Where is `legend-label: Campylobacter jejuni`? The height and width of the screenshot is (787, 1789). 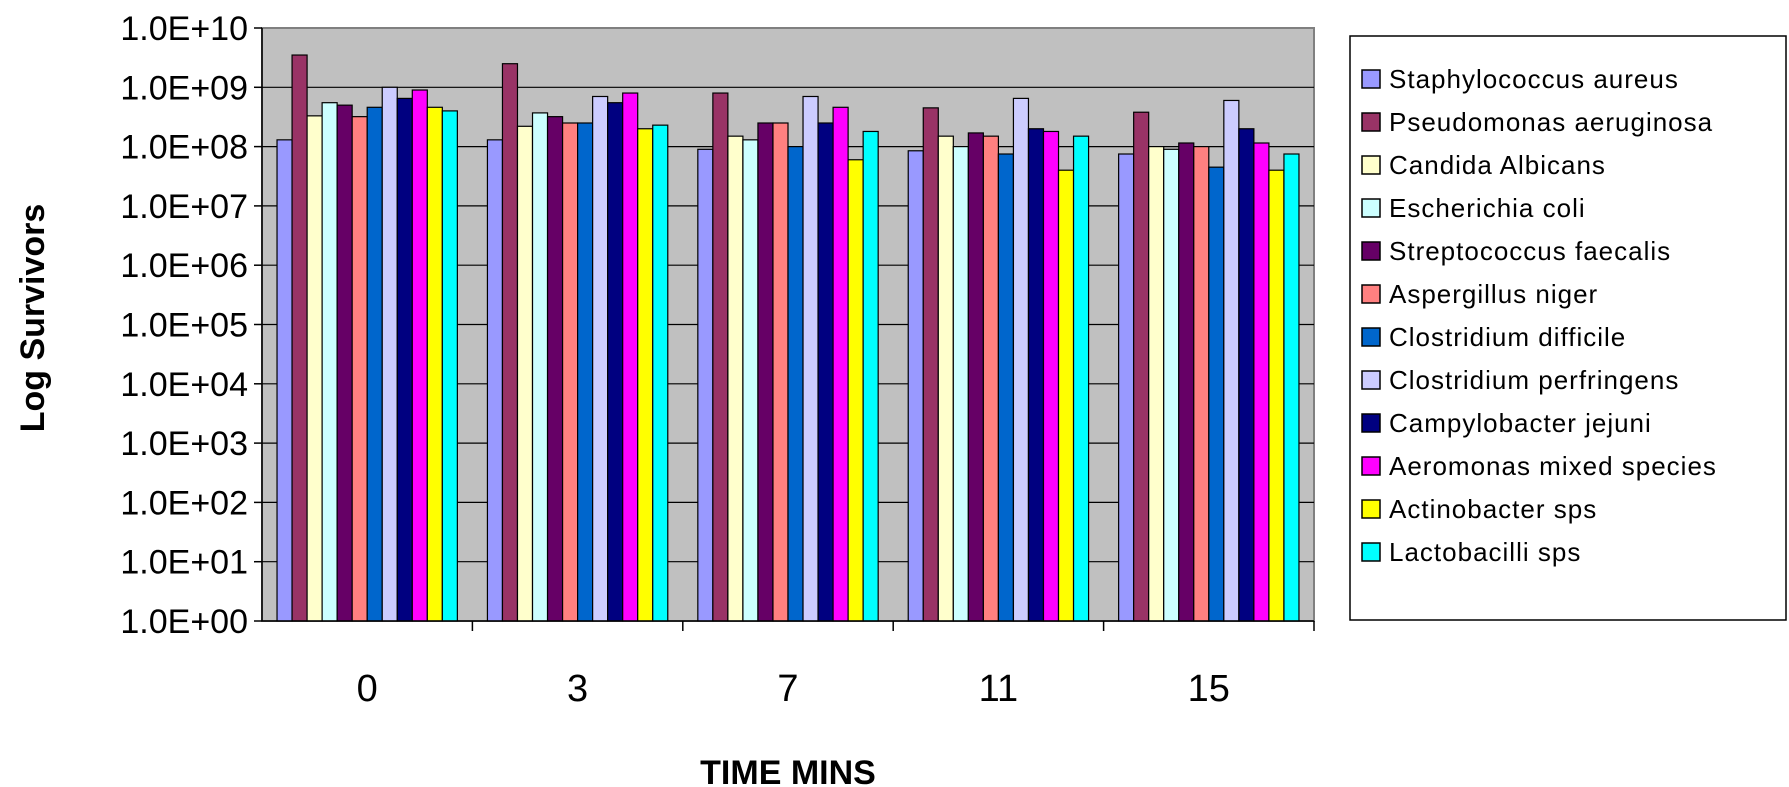 legend-label: Campylobacter jejuni is located at coordinates (1520, 423).